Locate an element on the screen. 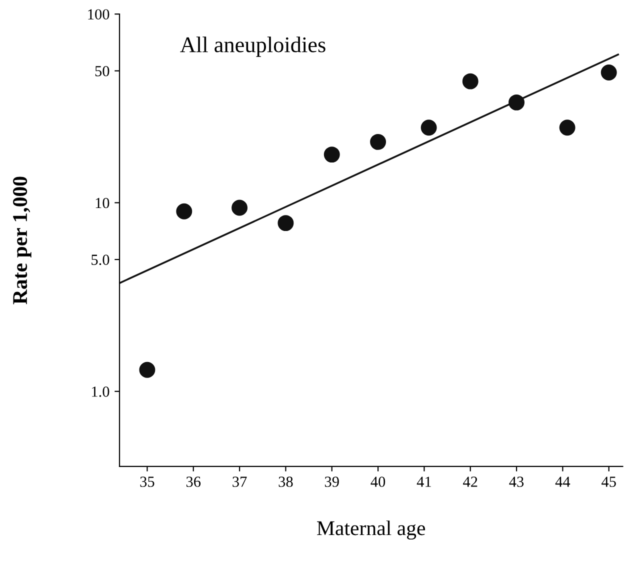 This screenshot has width=629, height=562. x-axis-title: Maternal age is located at coordinates (371, 530).